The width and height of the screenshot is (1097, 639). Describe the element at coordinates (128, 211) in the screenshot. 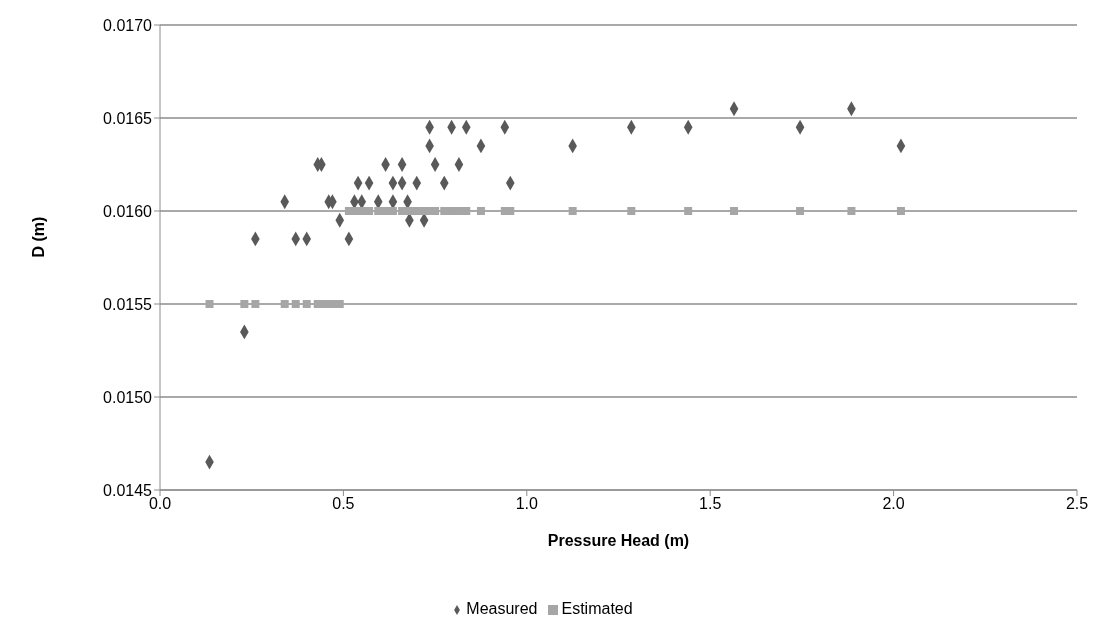

I see `y-tick-label: 0.0160` at that location.